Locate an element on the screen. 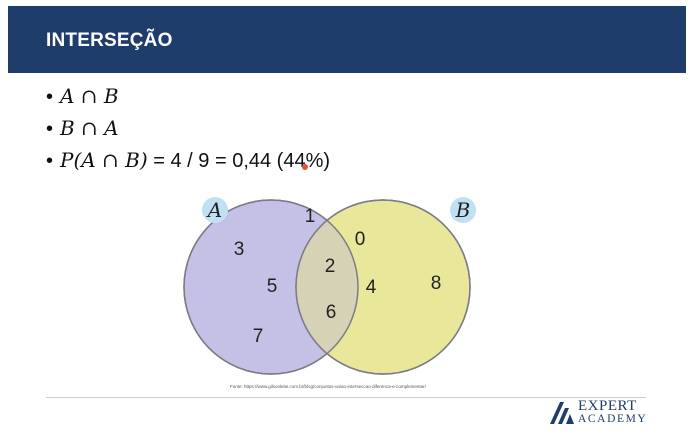 The width and height of the screenshot is (692, 435). bullet-math: P(A ∩ B) is located at coordinates (104, 160).